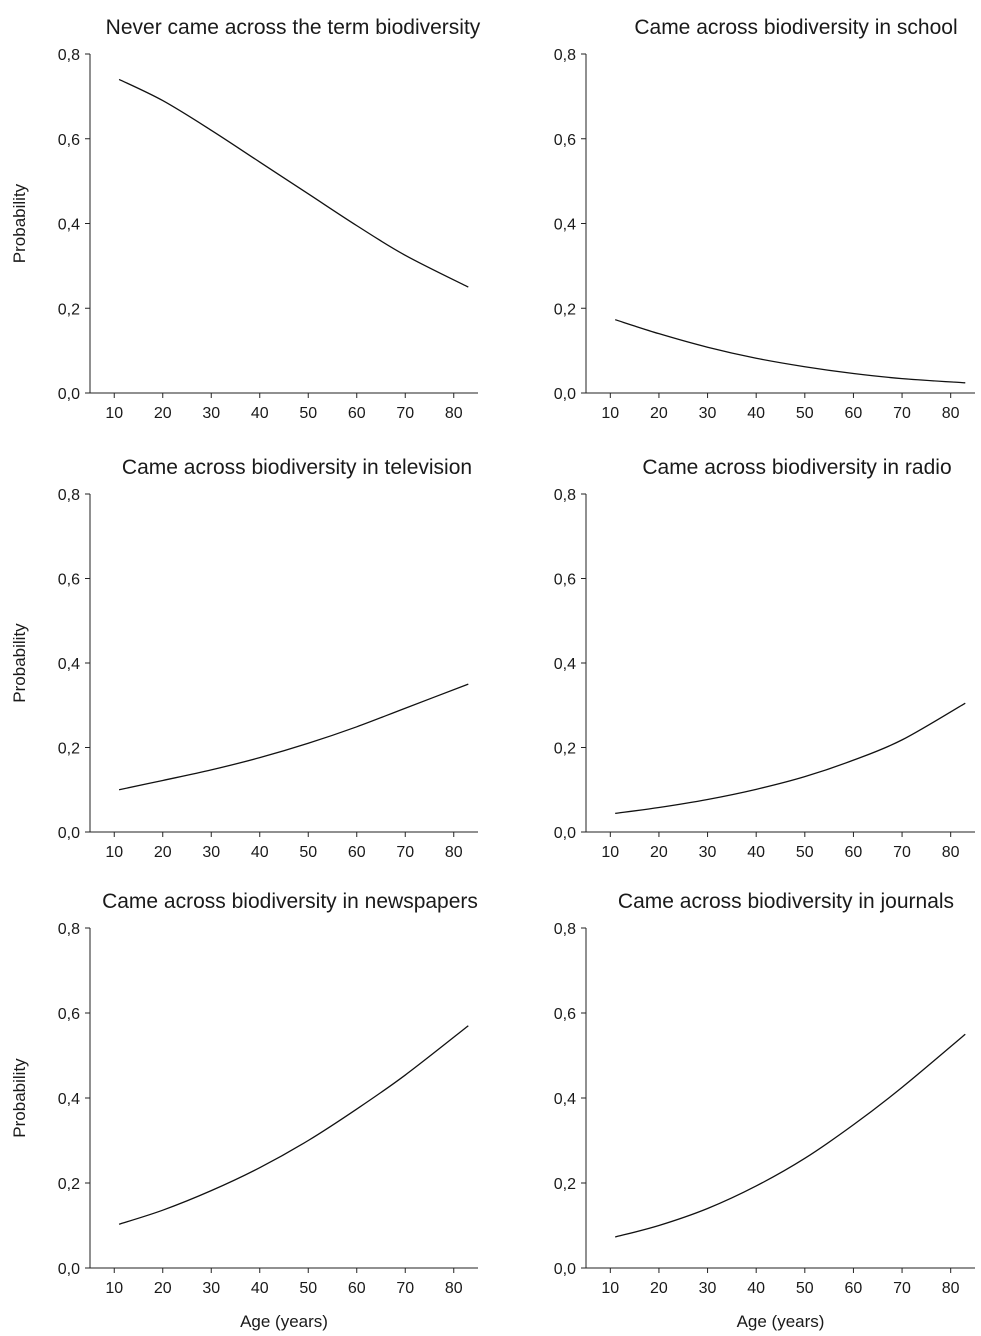 The image size is (981, 1336). I want to click on chart-title: Came across biodiversity in school, so click(795, 27).